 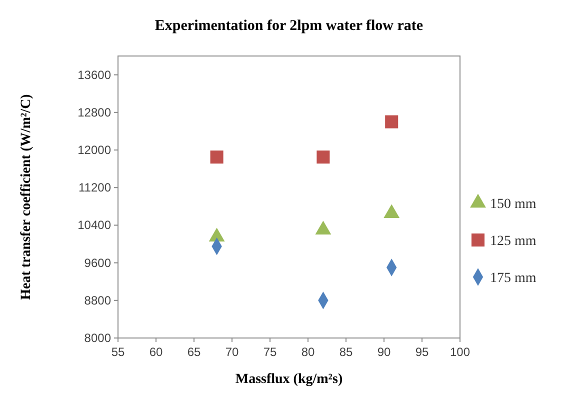 I want to click on x-tick-label: 60, so click(x=156, y=352).